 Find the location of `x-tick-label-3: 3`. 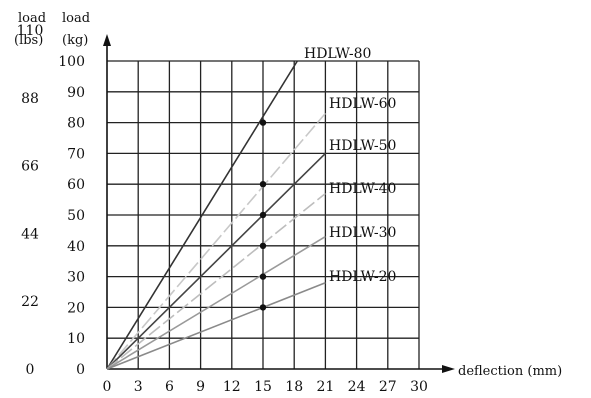

x-tick-label-3: 3 is located at coordinates (138, 387).